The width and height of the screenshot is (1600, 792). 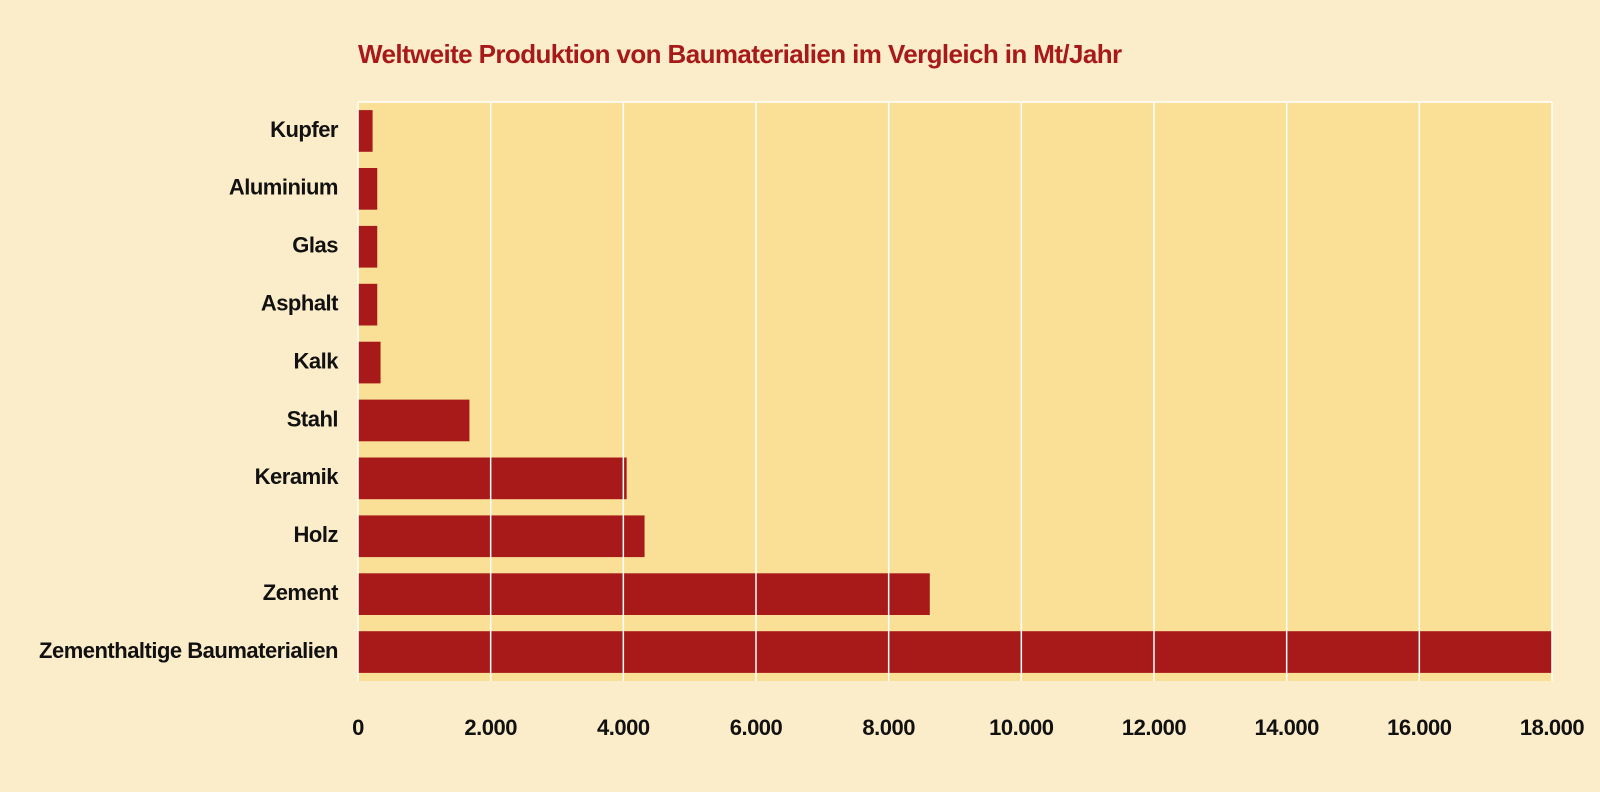 What do you see at coordinates (358, 727) in the screenshot?
I see `x-tick-label: 0` at bounding box center [358, 727].